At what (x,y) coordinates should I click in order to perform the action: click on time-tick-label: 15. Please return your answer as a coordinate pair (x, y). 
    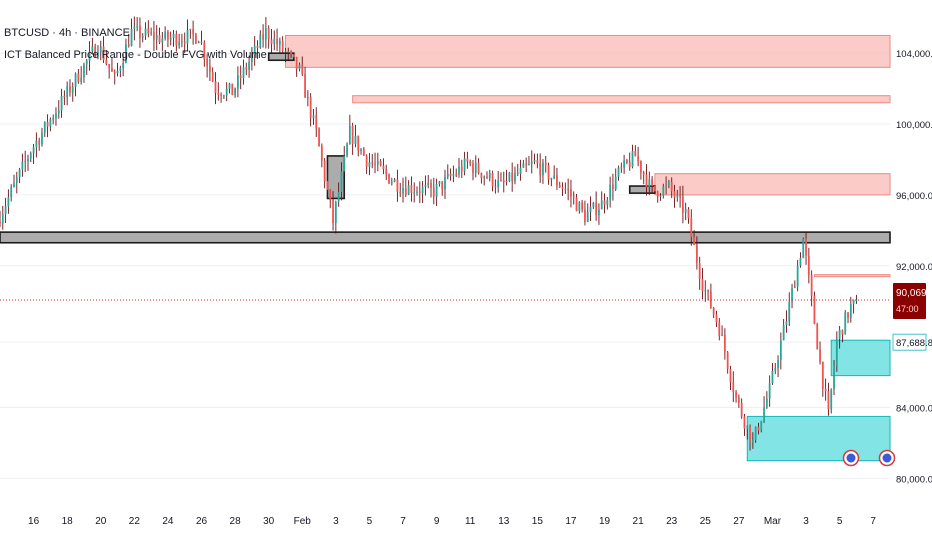
    Looking at the image, I should click on (538, 521).